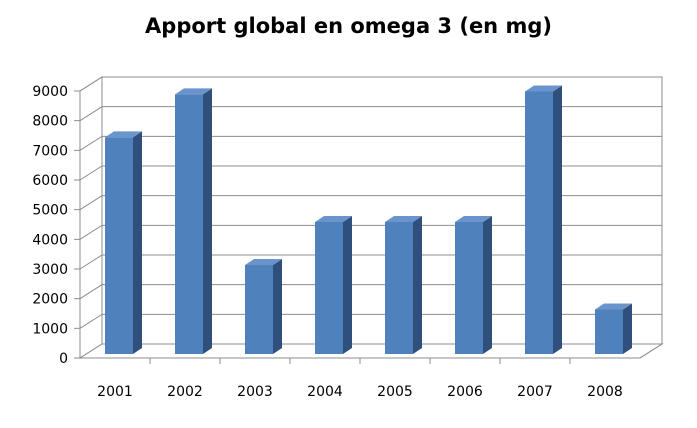 The width and height of the screenshot is (697, 428). Describe the element at coordinates (63, 359) in the screenshot. I see `y-tick-label: 0` at that location.